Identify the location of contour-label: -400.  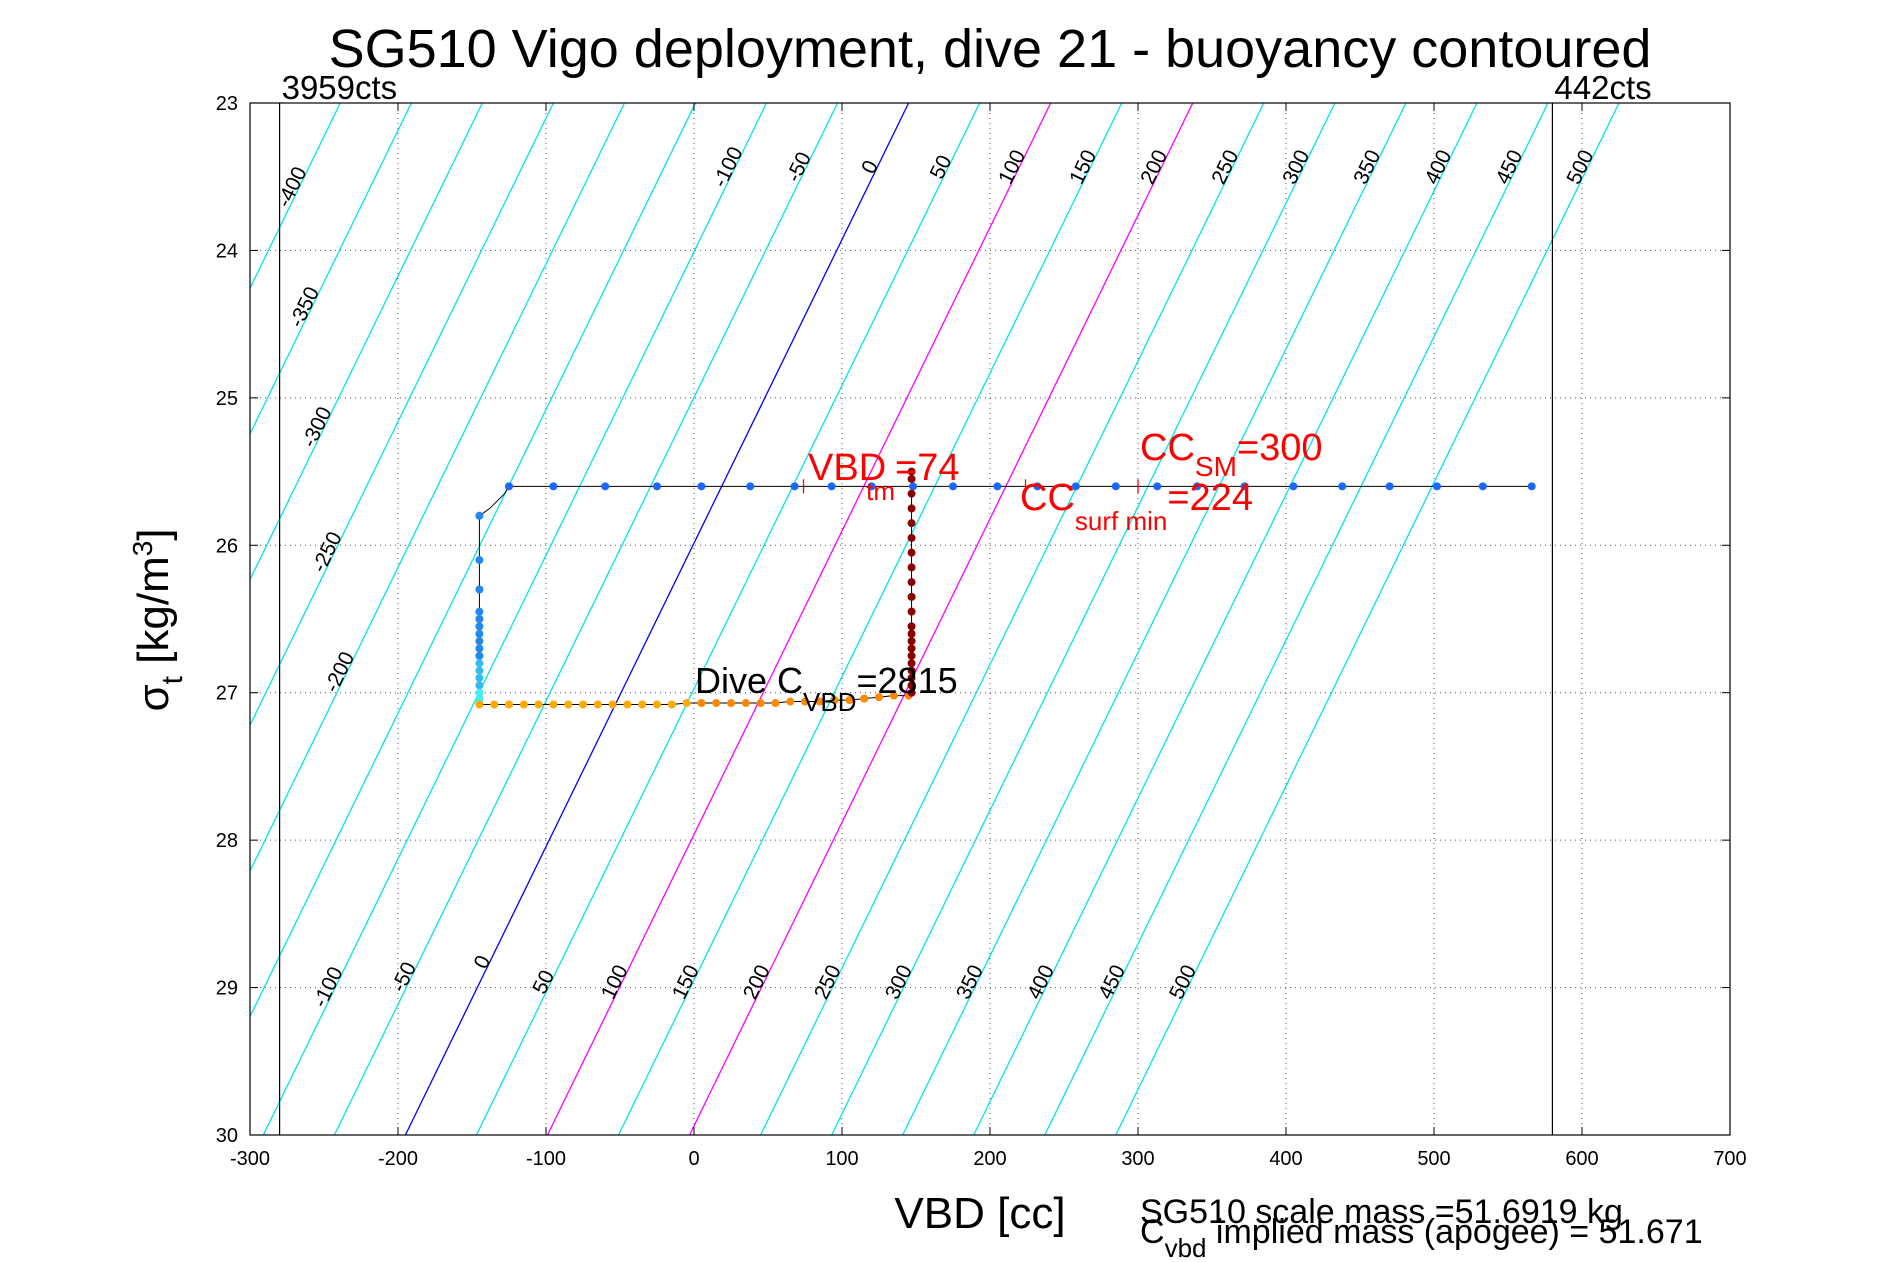
(291, 187).